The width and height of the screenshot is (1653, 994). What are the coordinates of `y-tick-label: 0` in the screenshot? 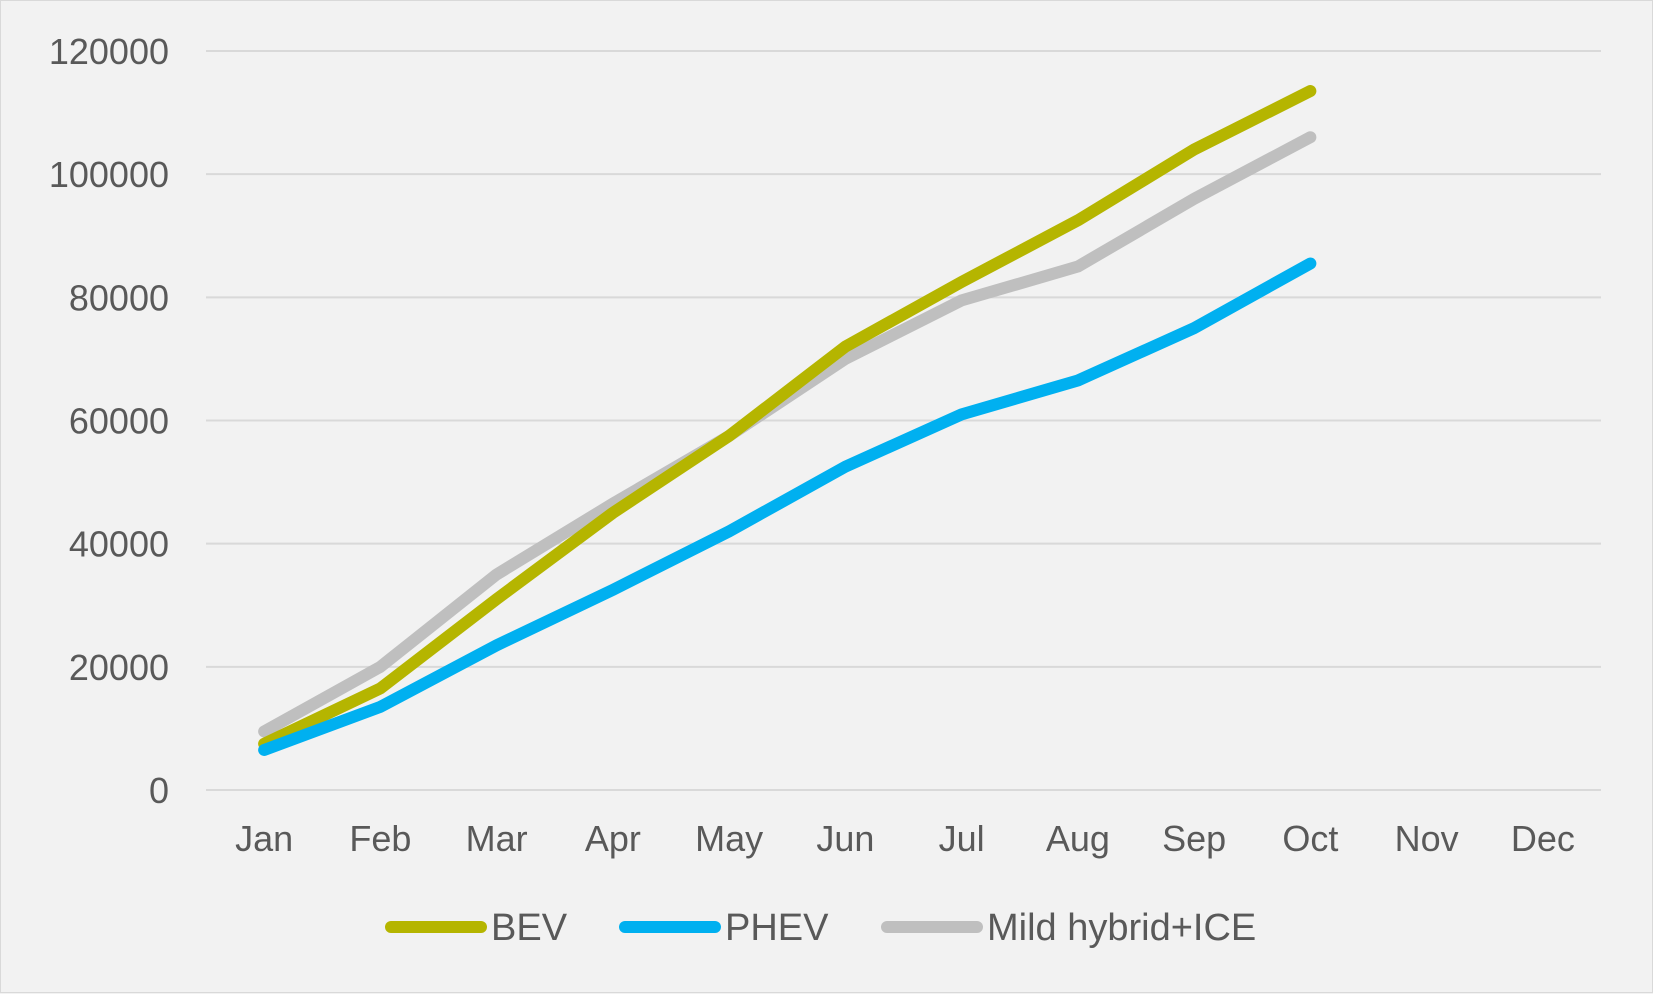 It's located at (159, 790).